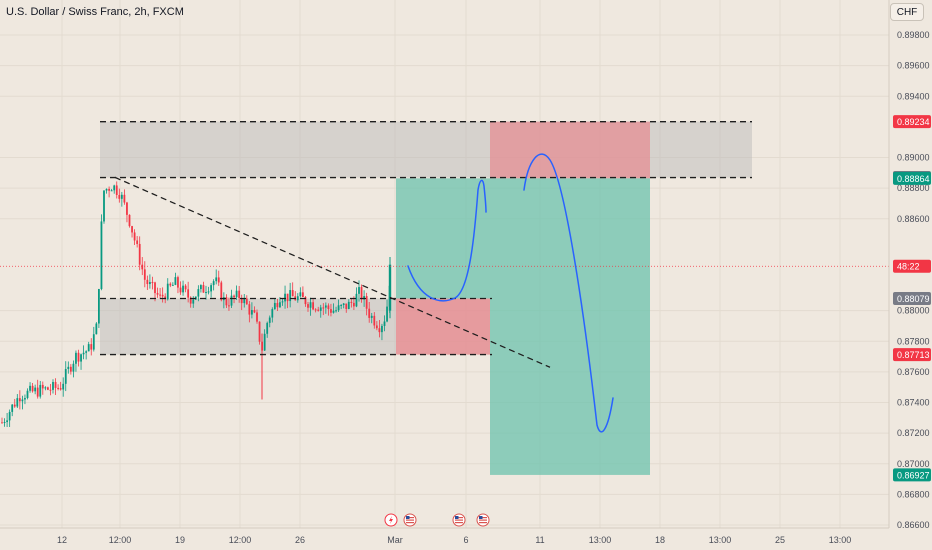 This screenshot has width=932, height=550. What do you see at coordinates (907, 12) in the screenshot?
I see `currency-button: CHF` at bounding box center [907, 12].